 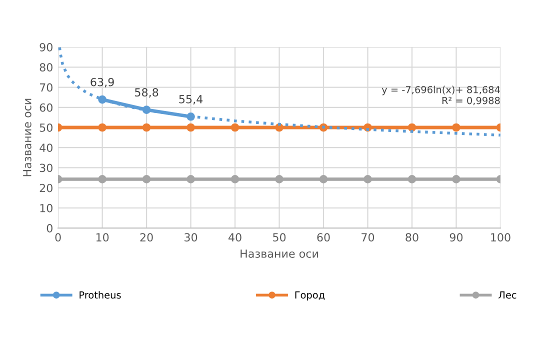 I want to click on y-tick-label: 70, so click(x=46, y=87).